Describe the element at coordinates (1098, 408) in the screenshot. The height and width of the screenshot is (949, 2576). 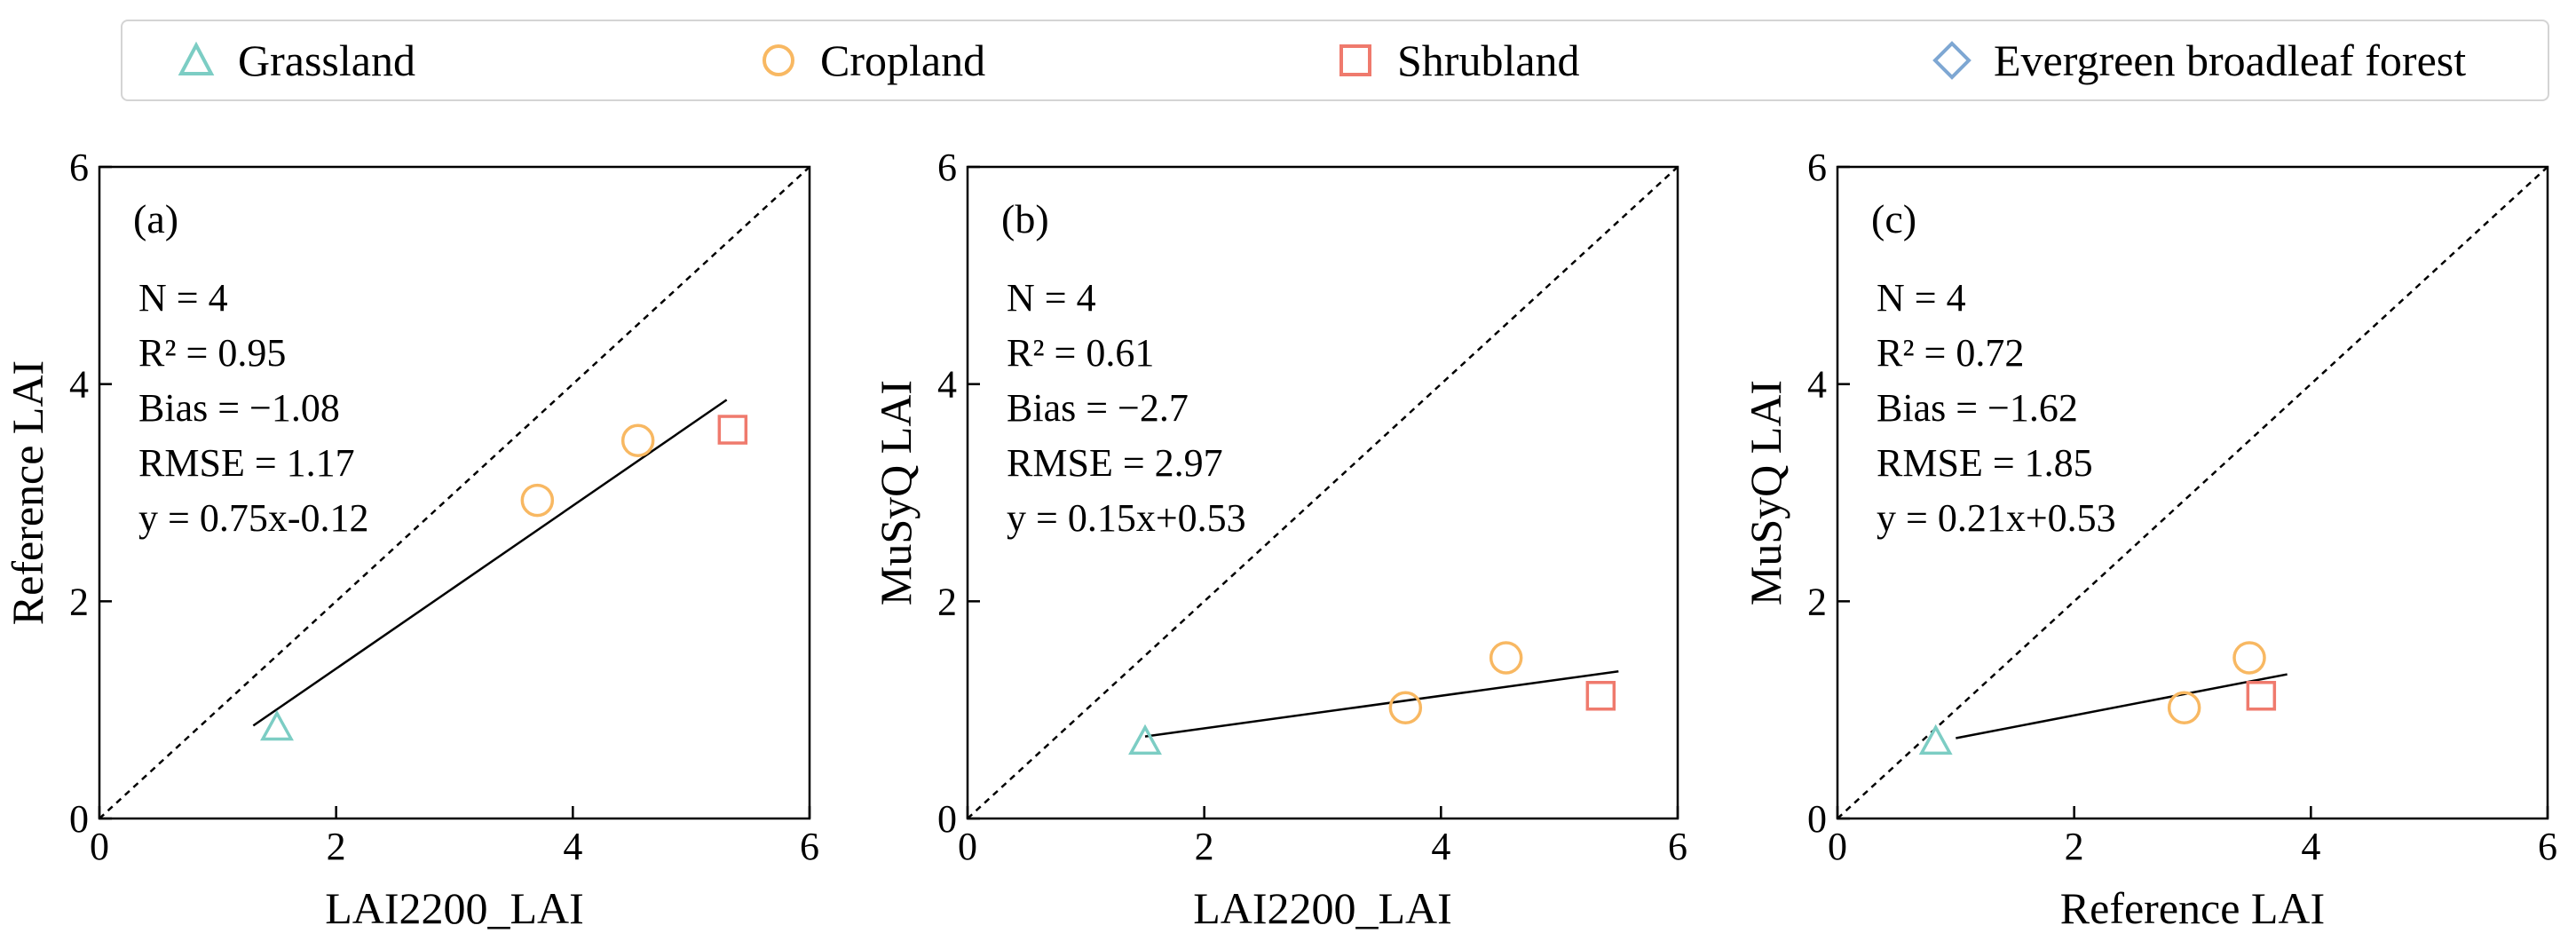
I see `stat-line: Bias = −2.7` at that location.